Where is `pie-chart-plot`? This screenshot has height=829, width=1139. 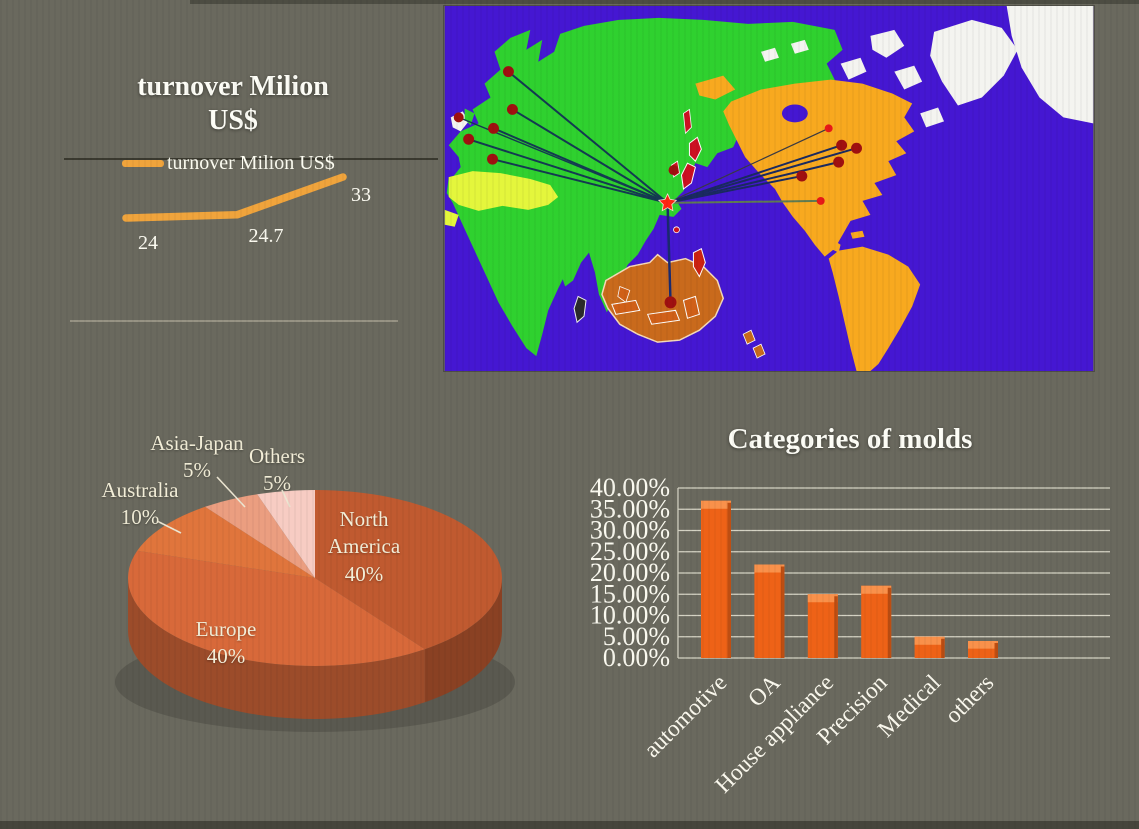 pie-chart-plot is located at coordinates (315, 604).